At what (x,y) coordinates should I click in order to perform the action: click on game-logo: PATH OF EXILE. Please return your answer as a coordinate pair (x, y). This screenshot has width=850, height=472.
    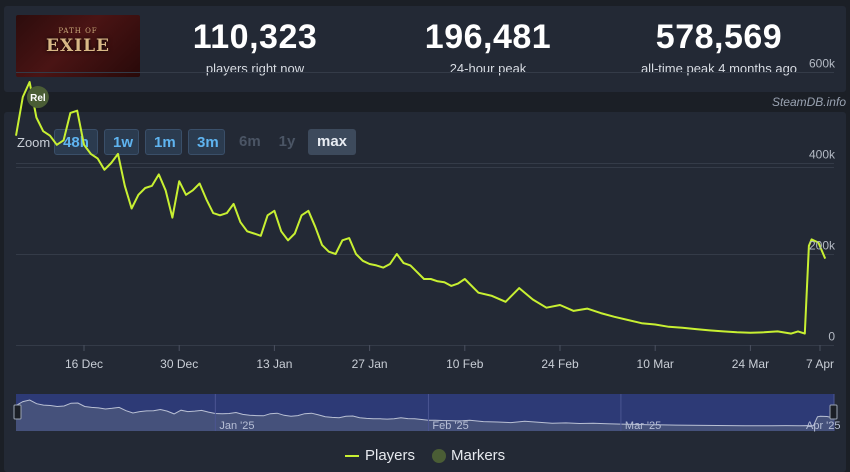
    Looking at the image, I should click on (78, 46).